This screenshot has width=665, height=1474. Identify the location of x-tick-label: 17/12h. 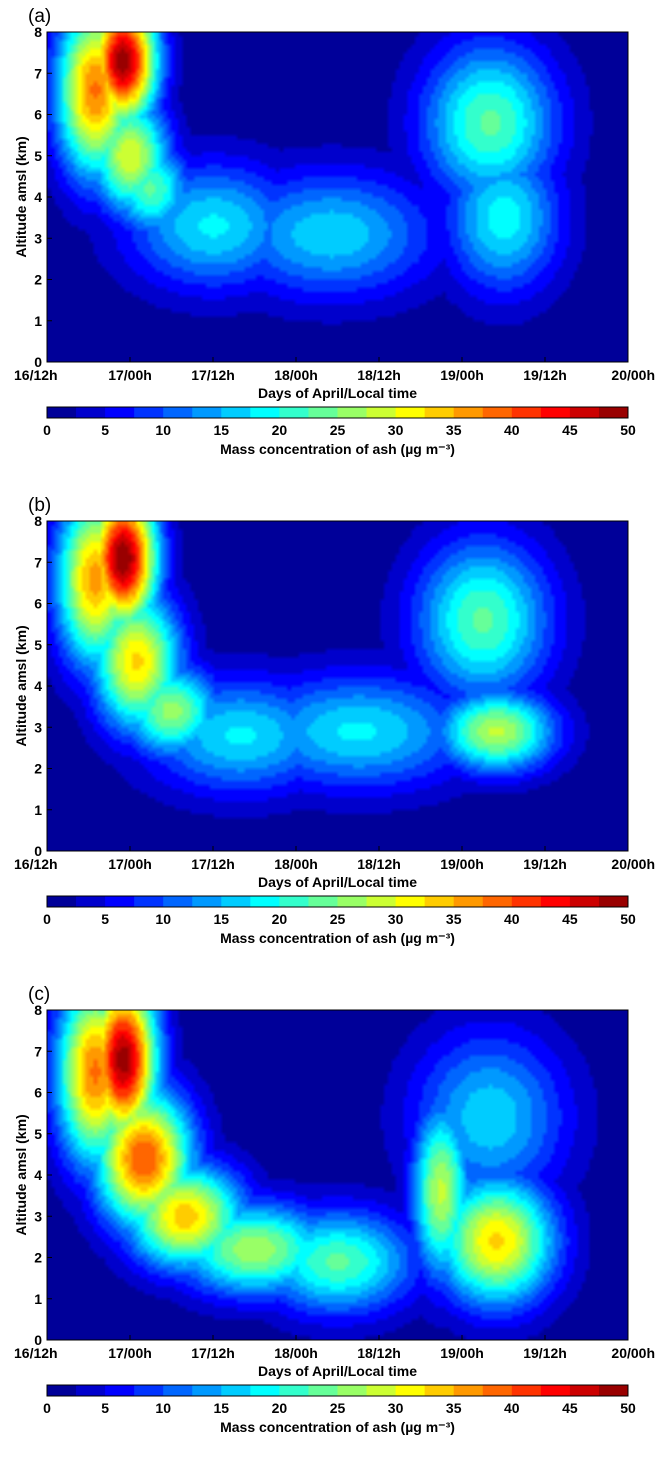
(213, 375).